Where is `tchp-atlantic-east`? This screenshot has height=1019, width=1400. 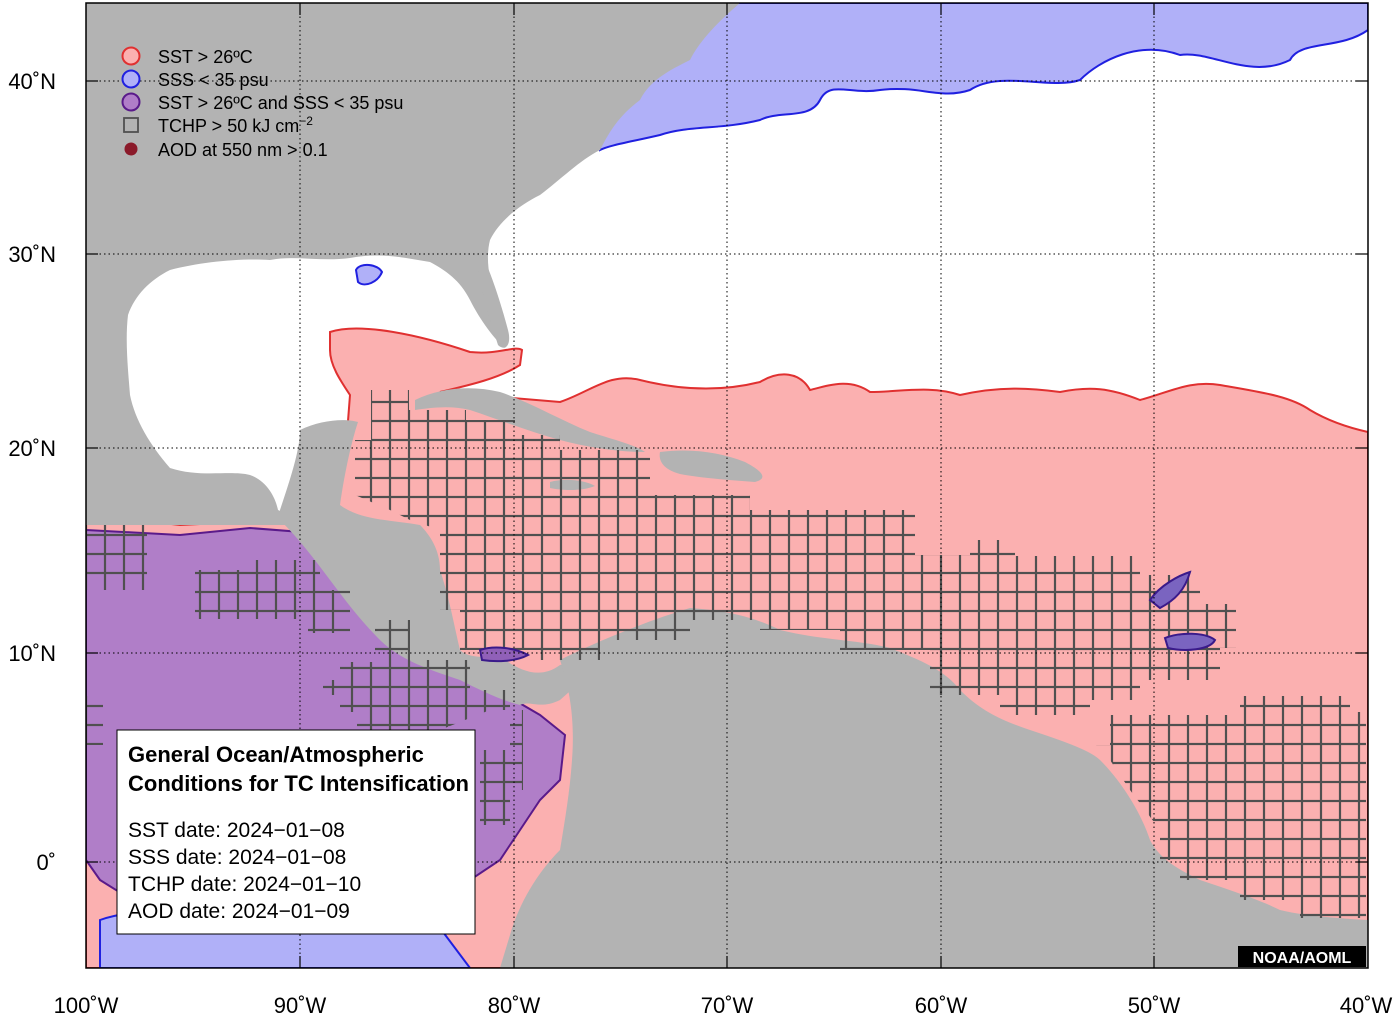
tchp-atlantic-east is located at coordinates (1231, 807).